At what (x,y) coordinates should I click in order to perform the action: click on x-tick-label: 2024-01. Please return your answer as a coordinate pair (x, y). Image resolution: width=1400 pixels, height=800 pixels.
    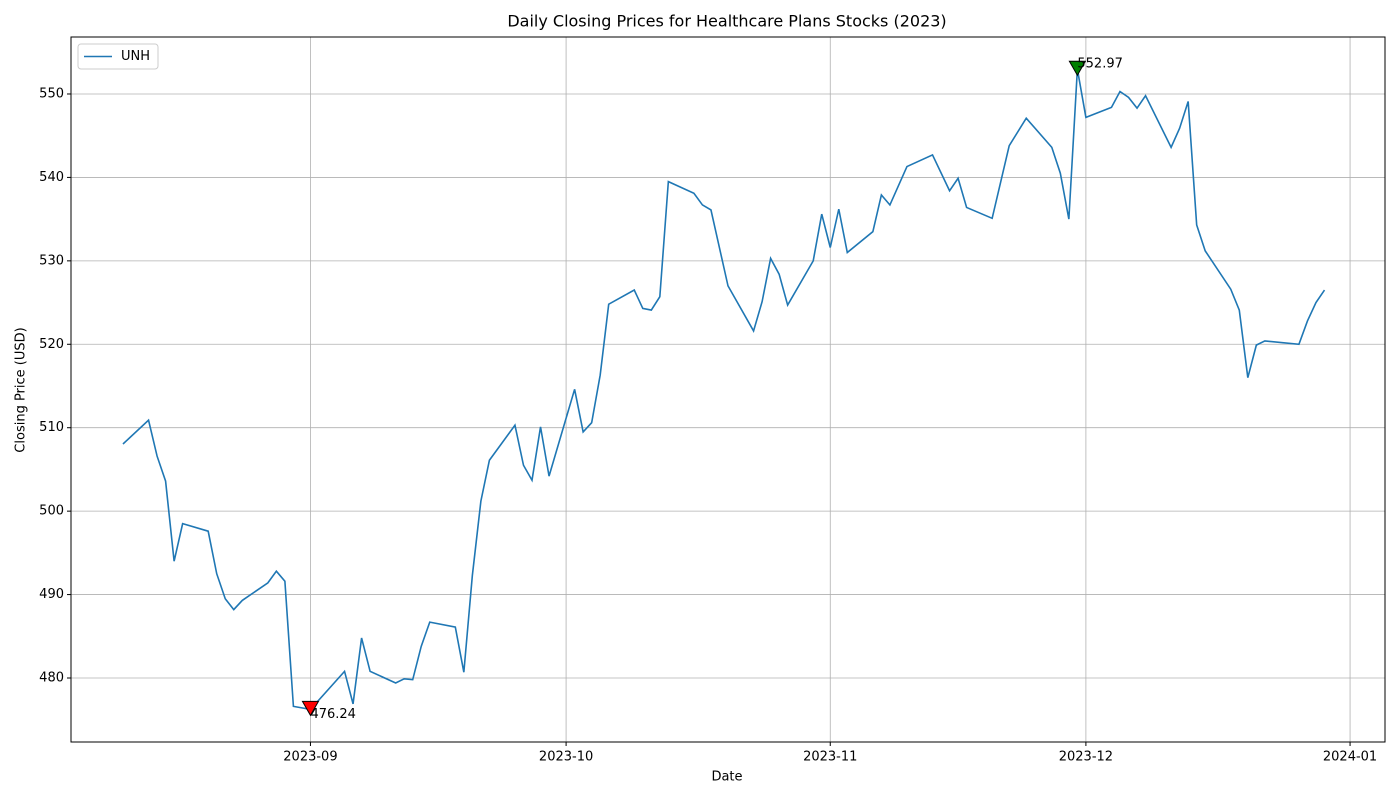
    Looking at the image, I should click on (1350, 757).